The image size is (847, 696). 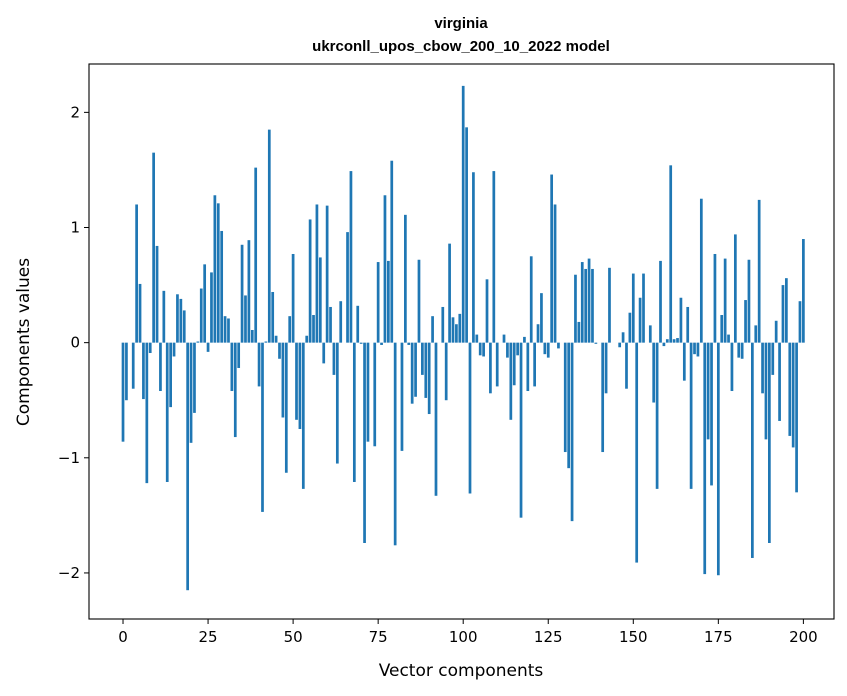 I want to click on x-tick-label: 50, so click(x=293, y=637).